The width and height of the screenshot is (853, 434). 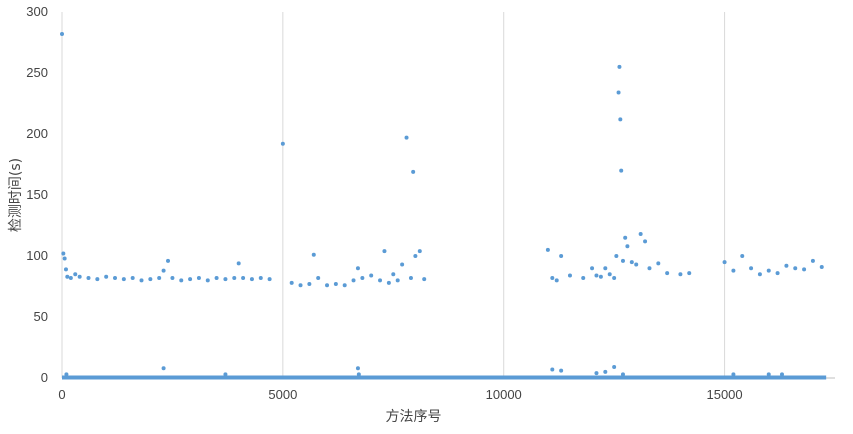 What do you see at coordinates (37, 194) in the screenshot?
I see `y-axis-ticks: 0 50 100 150 200 250 300` at bounding box center [37, 194].